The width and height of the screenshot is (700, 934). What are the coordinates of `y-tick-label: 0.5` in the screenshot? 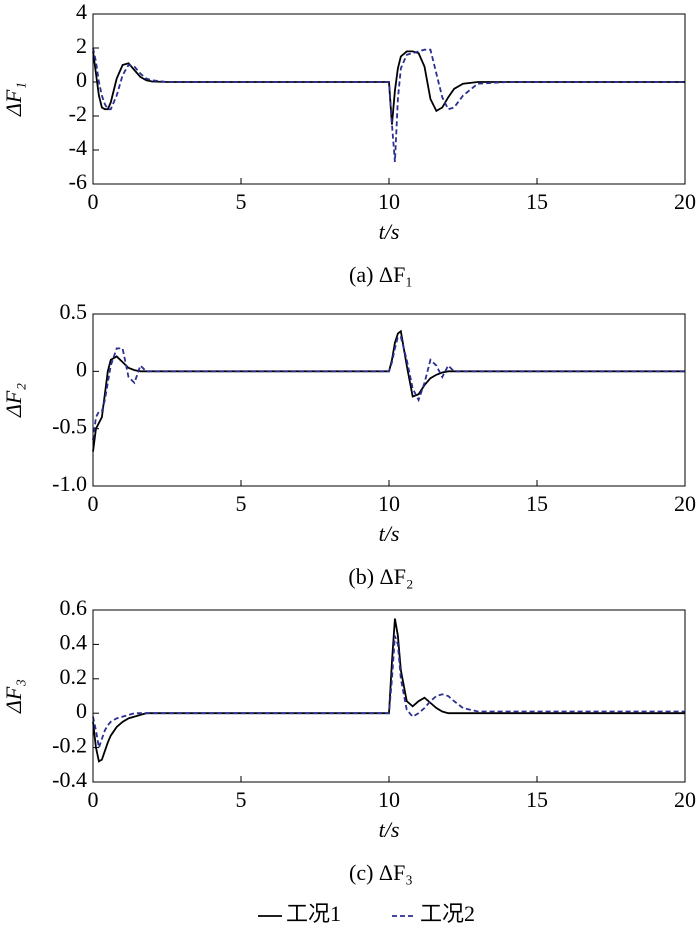 It's located at (74, 311).